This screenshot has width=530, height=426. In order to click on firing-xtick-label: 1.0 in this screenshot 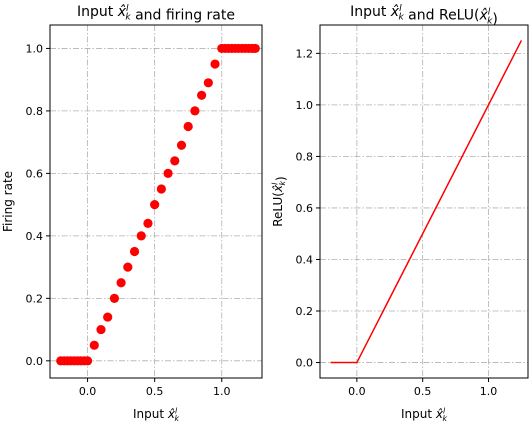, I will do `click(222, 391)`.